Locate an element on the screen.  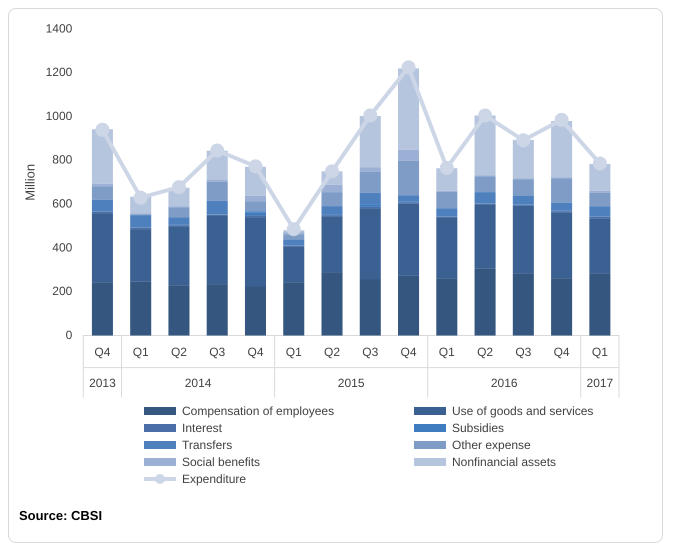
text: 2015 is located at coordinates (351, 383).